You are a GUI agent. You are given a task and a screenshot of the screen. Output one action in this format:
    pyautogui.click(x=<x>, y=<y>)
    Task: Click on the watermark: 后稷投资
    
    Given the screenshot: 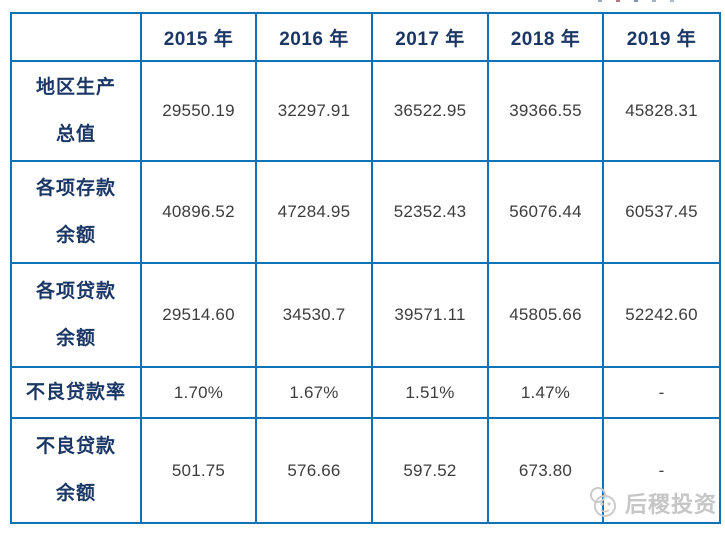 What is the action you would take?
    pyautogui.click(x=654, y=503)
    